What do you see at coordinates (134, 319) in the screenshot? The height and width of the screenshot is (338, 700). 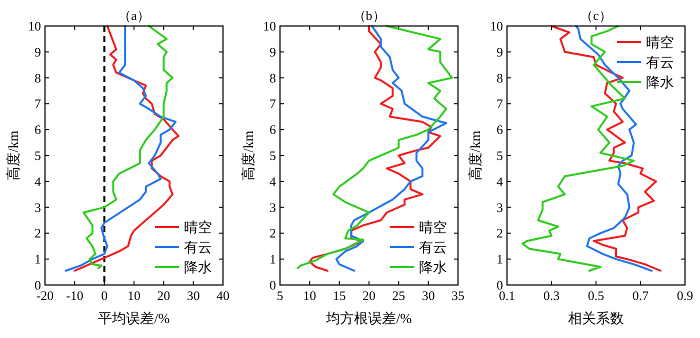 I see `x-axis-title: 平均误差/%` at bounding box center [134, 319].